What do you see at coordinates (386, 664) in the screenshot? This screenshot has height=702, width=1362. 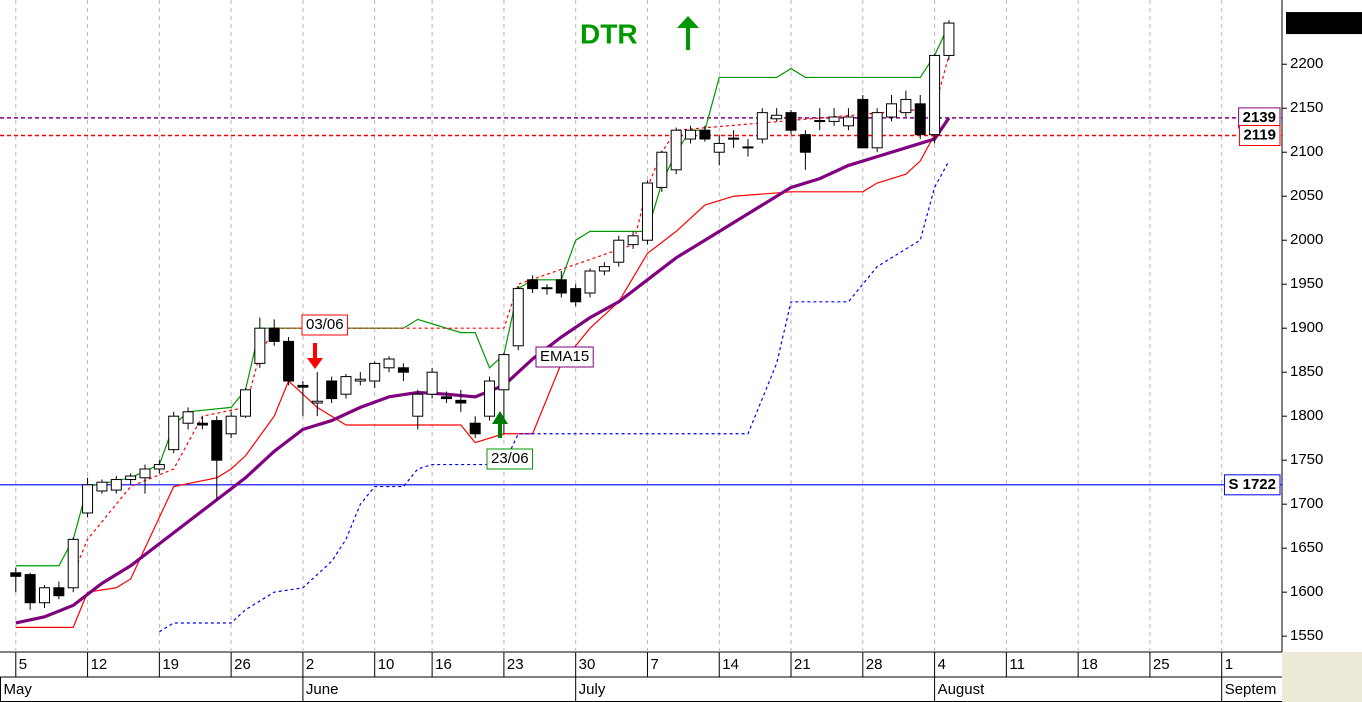 I see `x-tick-label: 10` at bounding box center [386, 664].